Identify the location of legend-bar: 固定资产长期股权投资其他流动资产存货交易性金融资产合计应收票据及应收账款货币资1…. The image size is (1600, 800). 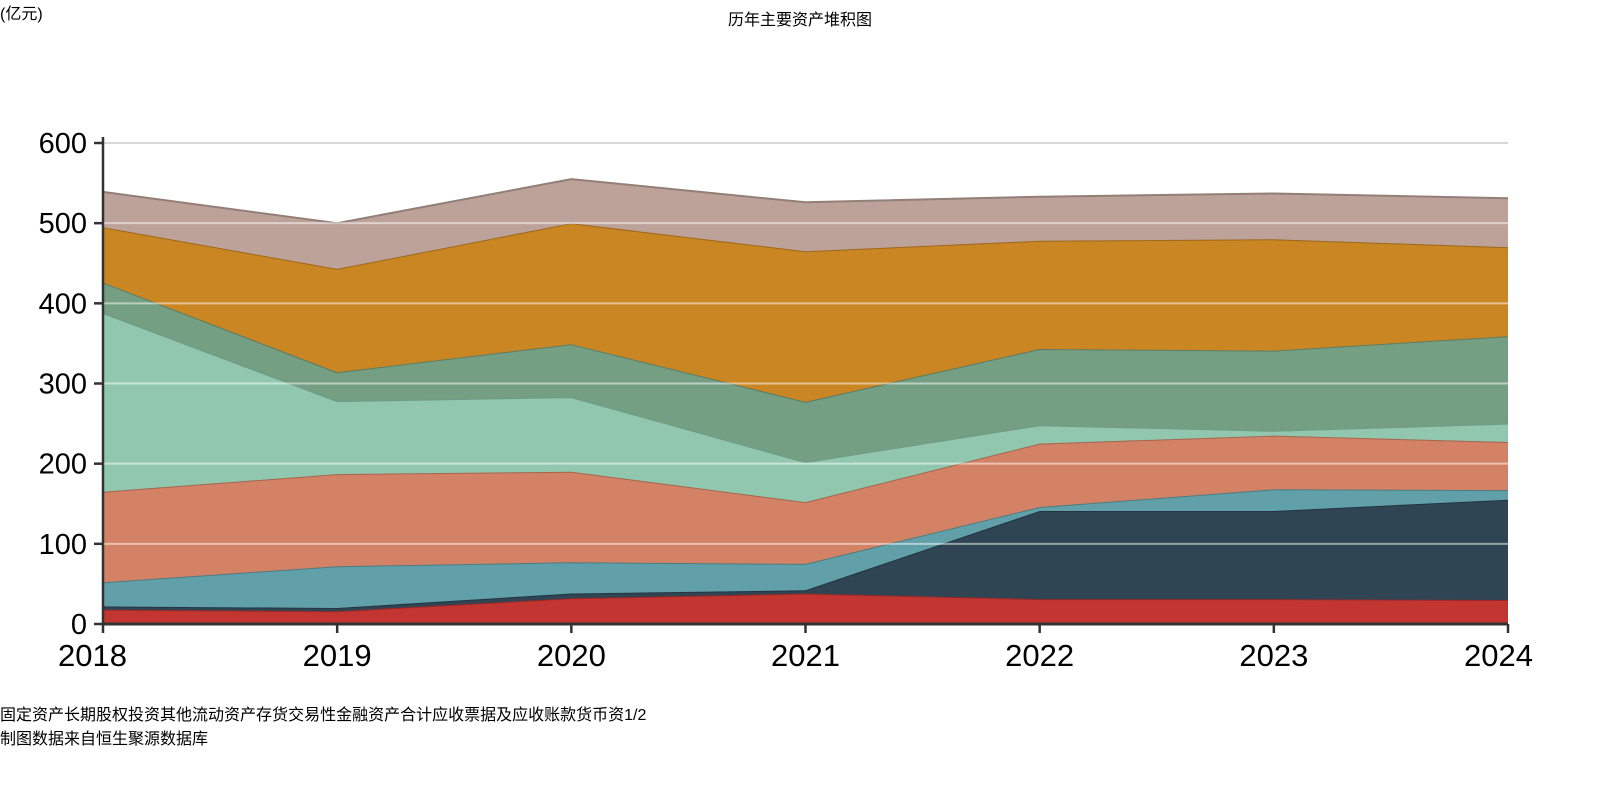
(800, 713).